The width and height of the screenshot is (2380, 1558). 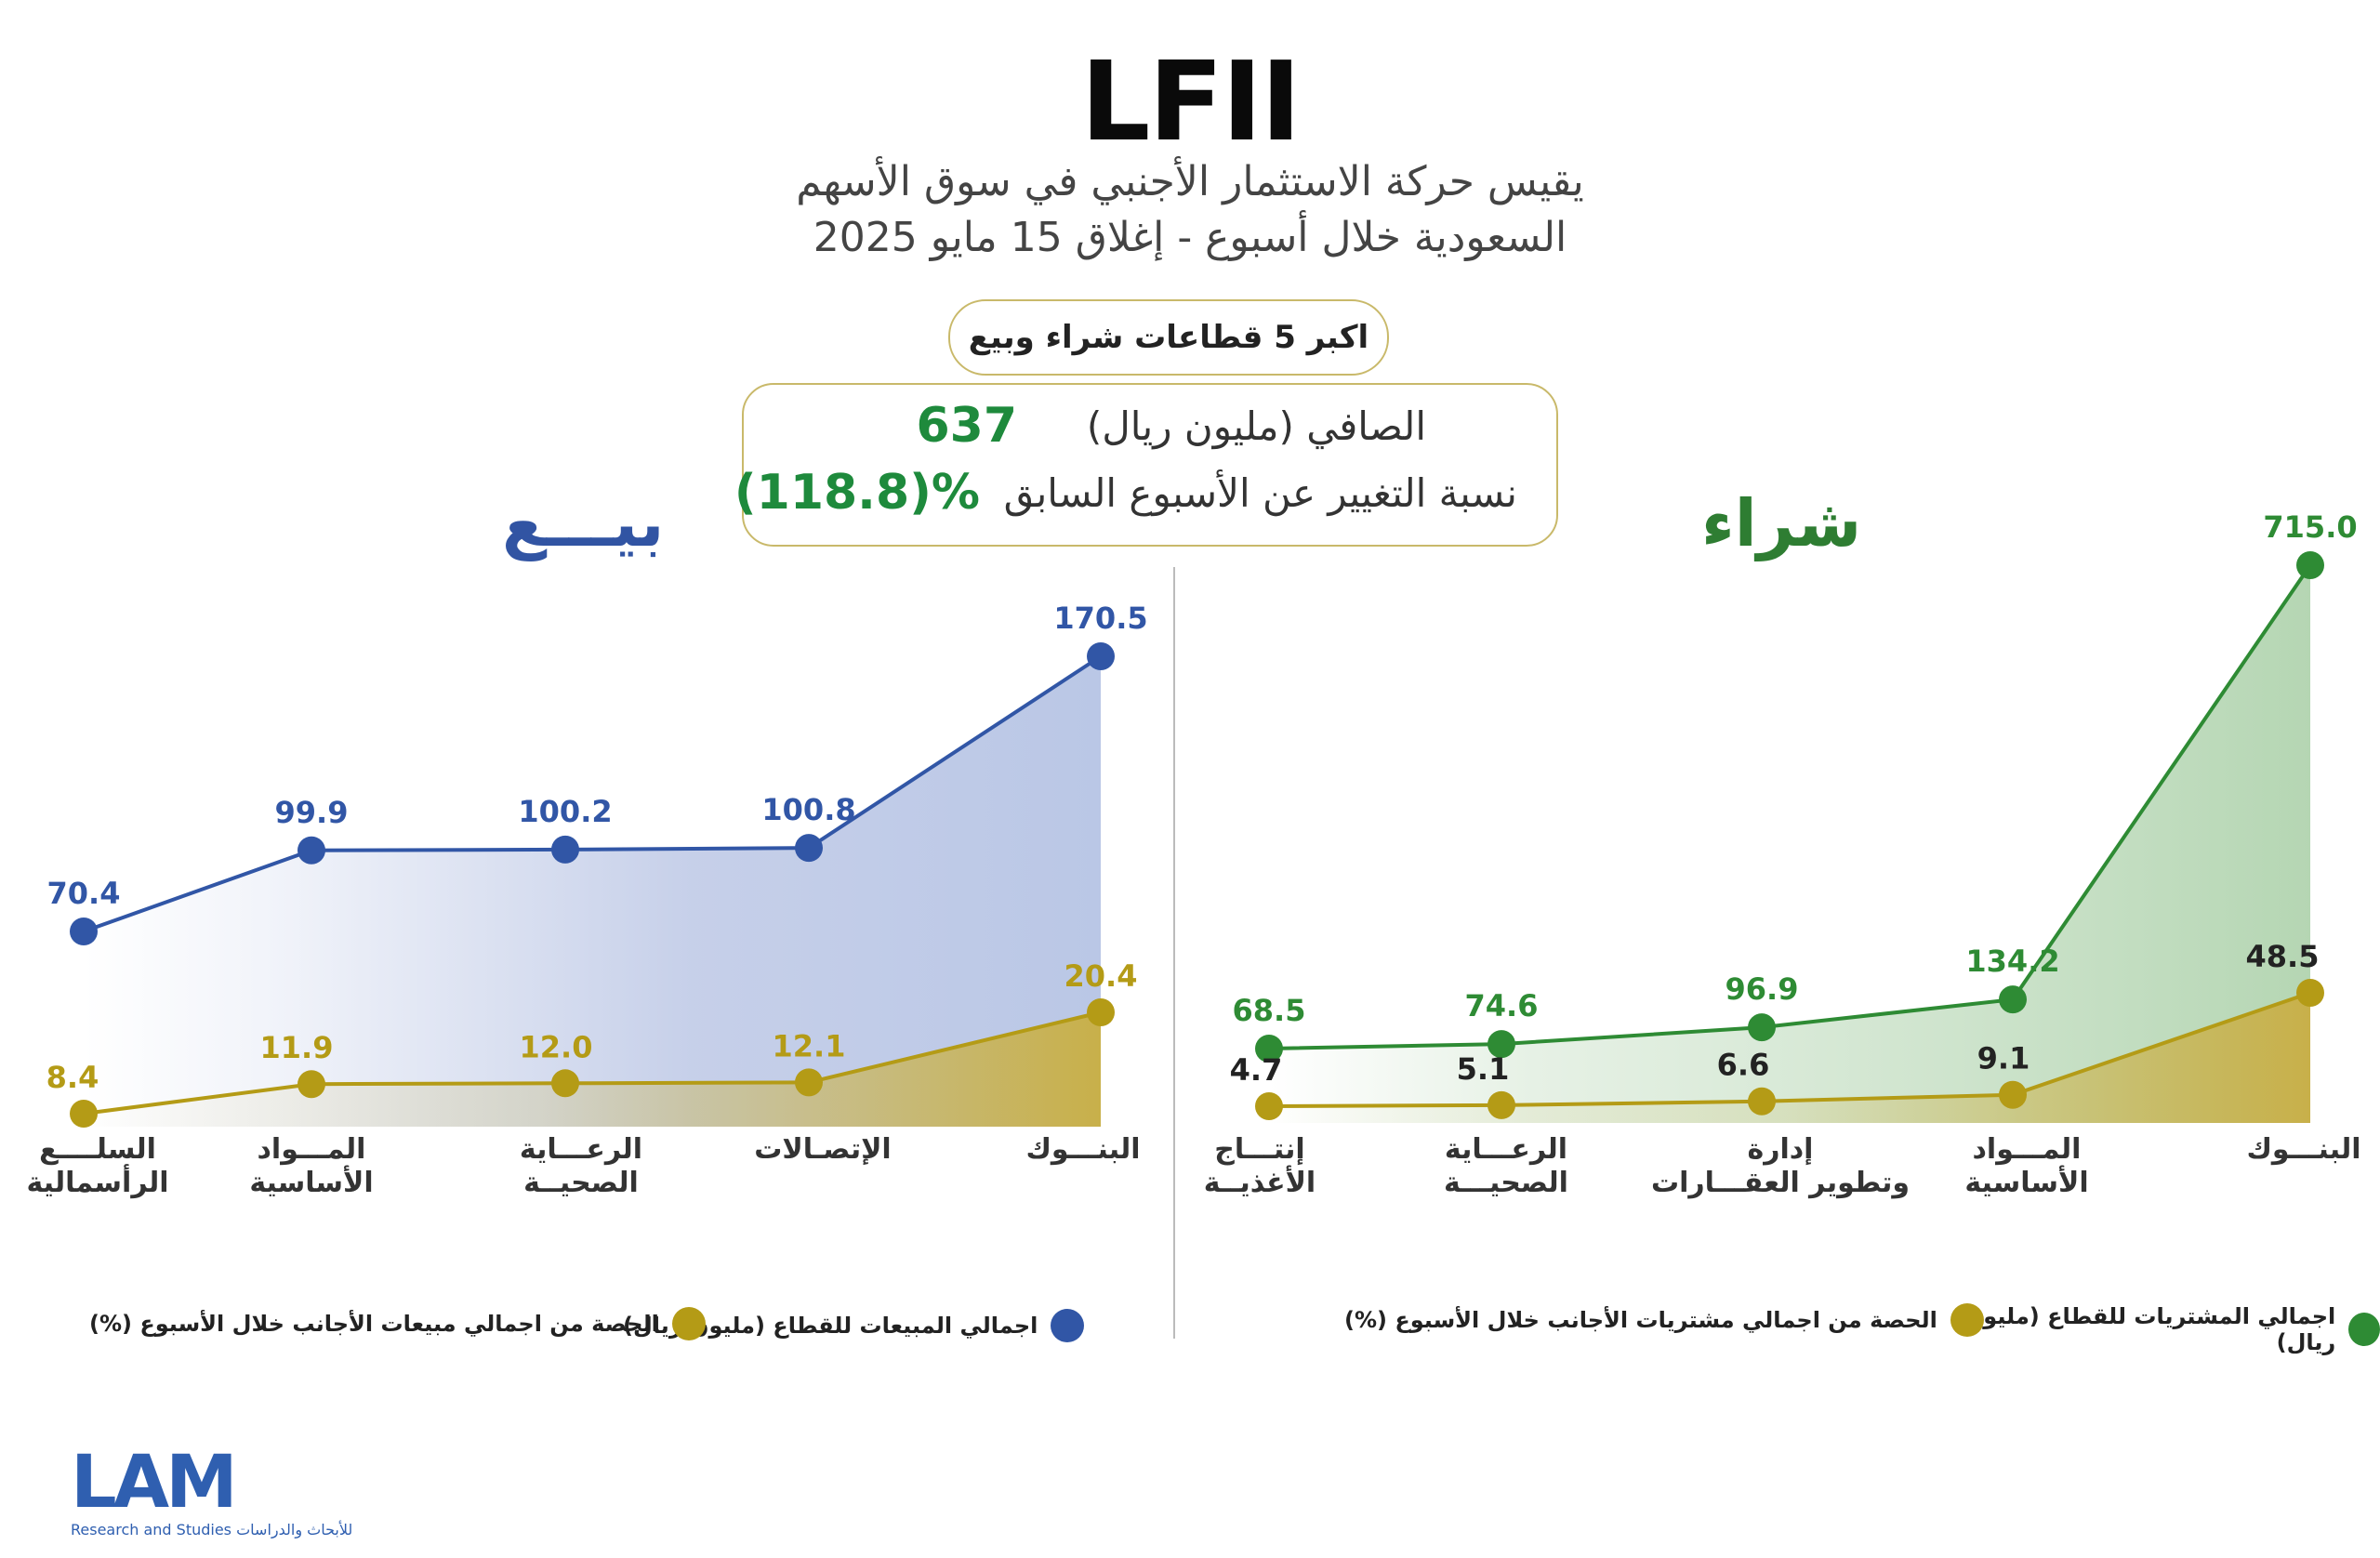 I want to click on total-data-label: 74.6, so click(x=1502, y=1005).